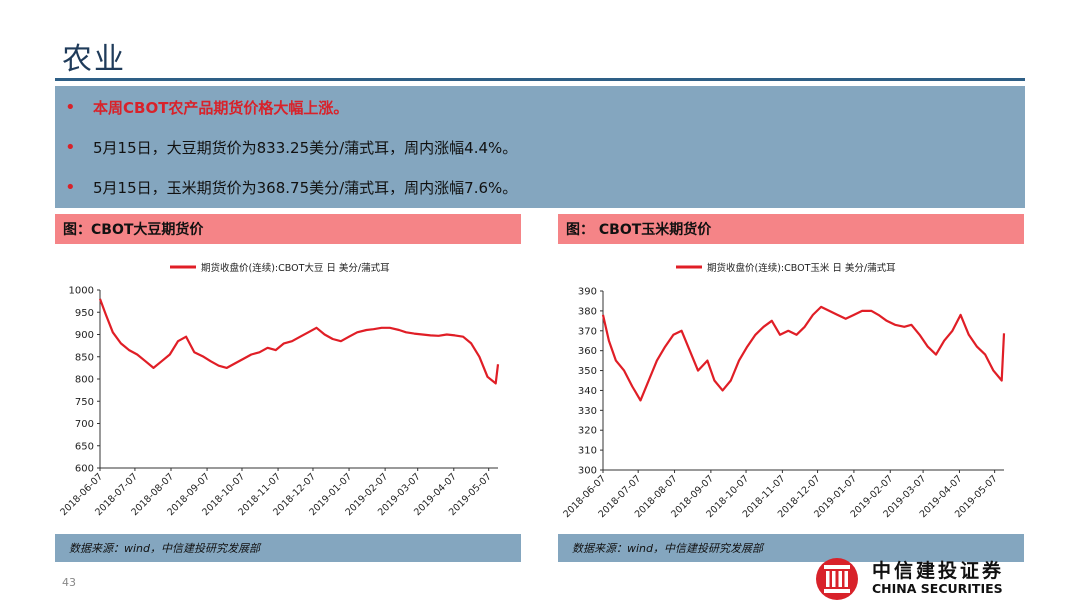 Image resolution: width=1080 pixels, height=608 pixels. What do you see at coordinates (221, 107) in the screenshot?
I see `bullet-text: 本周CBOT农产品期货价格大幅上涨。` at bounding box center [221, 107].